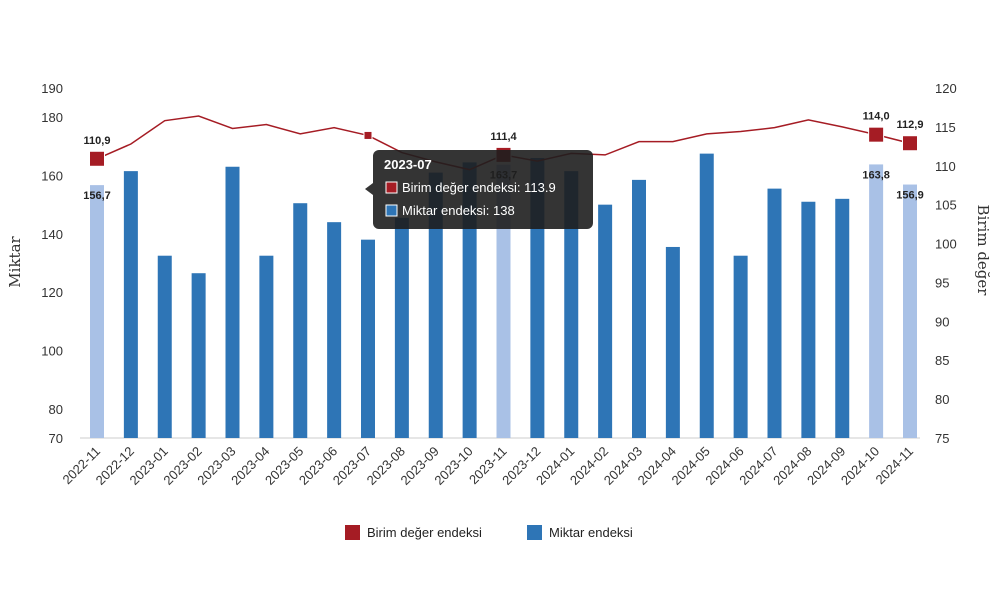  I want to click on tooltip-pointer, so click(369, 189).